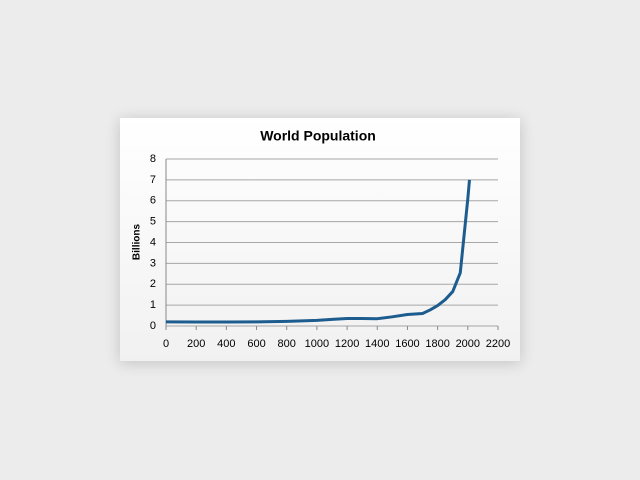 The width and height of the screenshot is (640, 480). I want to click on x-tick-label: 600, so click(256, 344).